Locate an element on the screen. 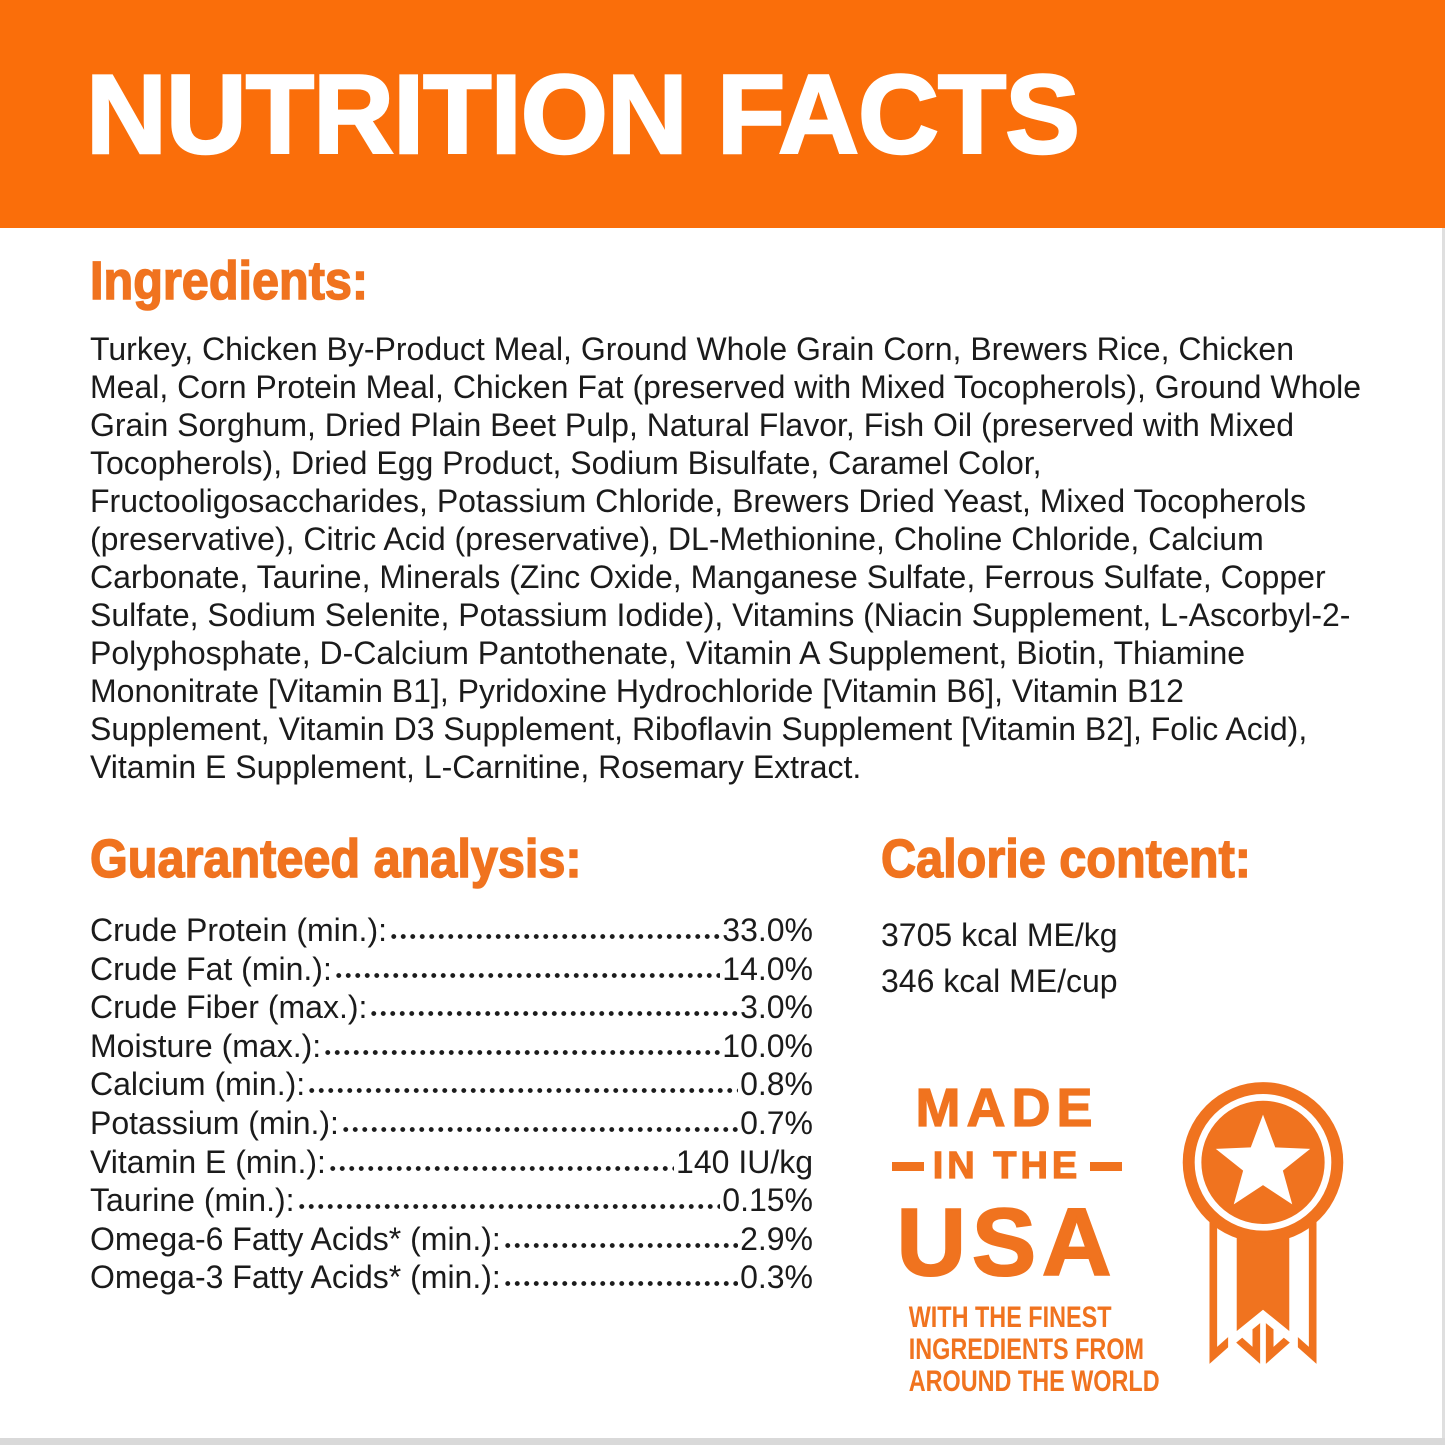 The height and width of the screenshot is (1445, 1445). guaranteed-analysis-heading: Guaranteed analysis: is located at coordinates (335, 859).